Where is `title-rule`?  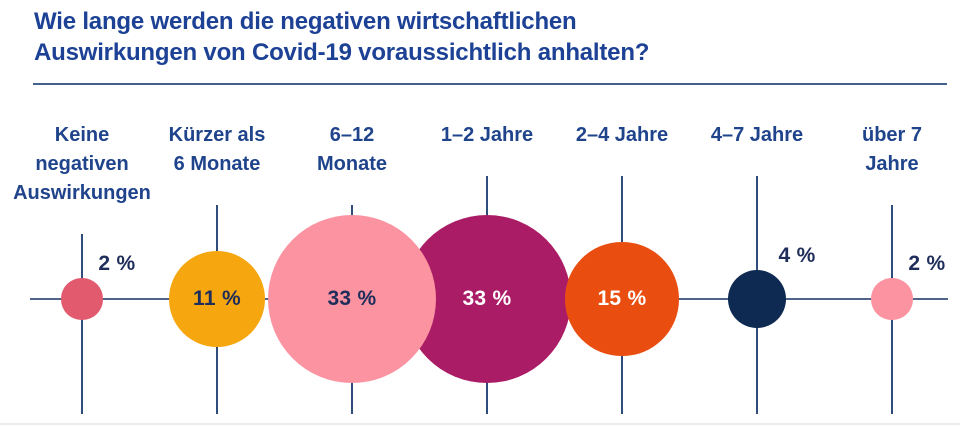 title-rule is located at coordinates (490, 84).